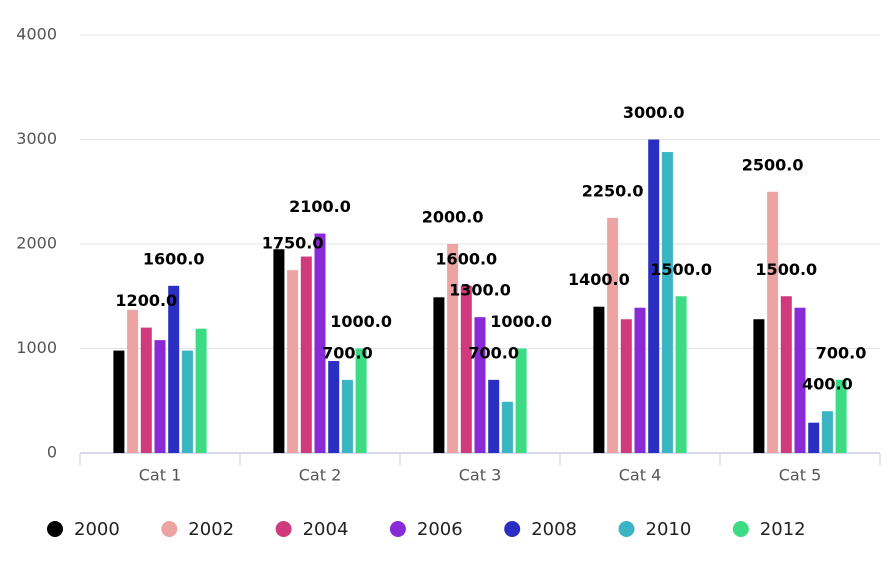 This screenshot has height=564, width=895. I want to click on data-label: 1400.0, so click(599, 279).